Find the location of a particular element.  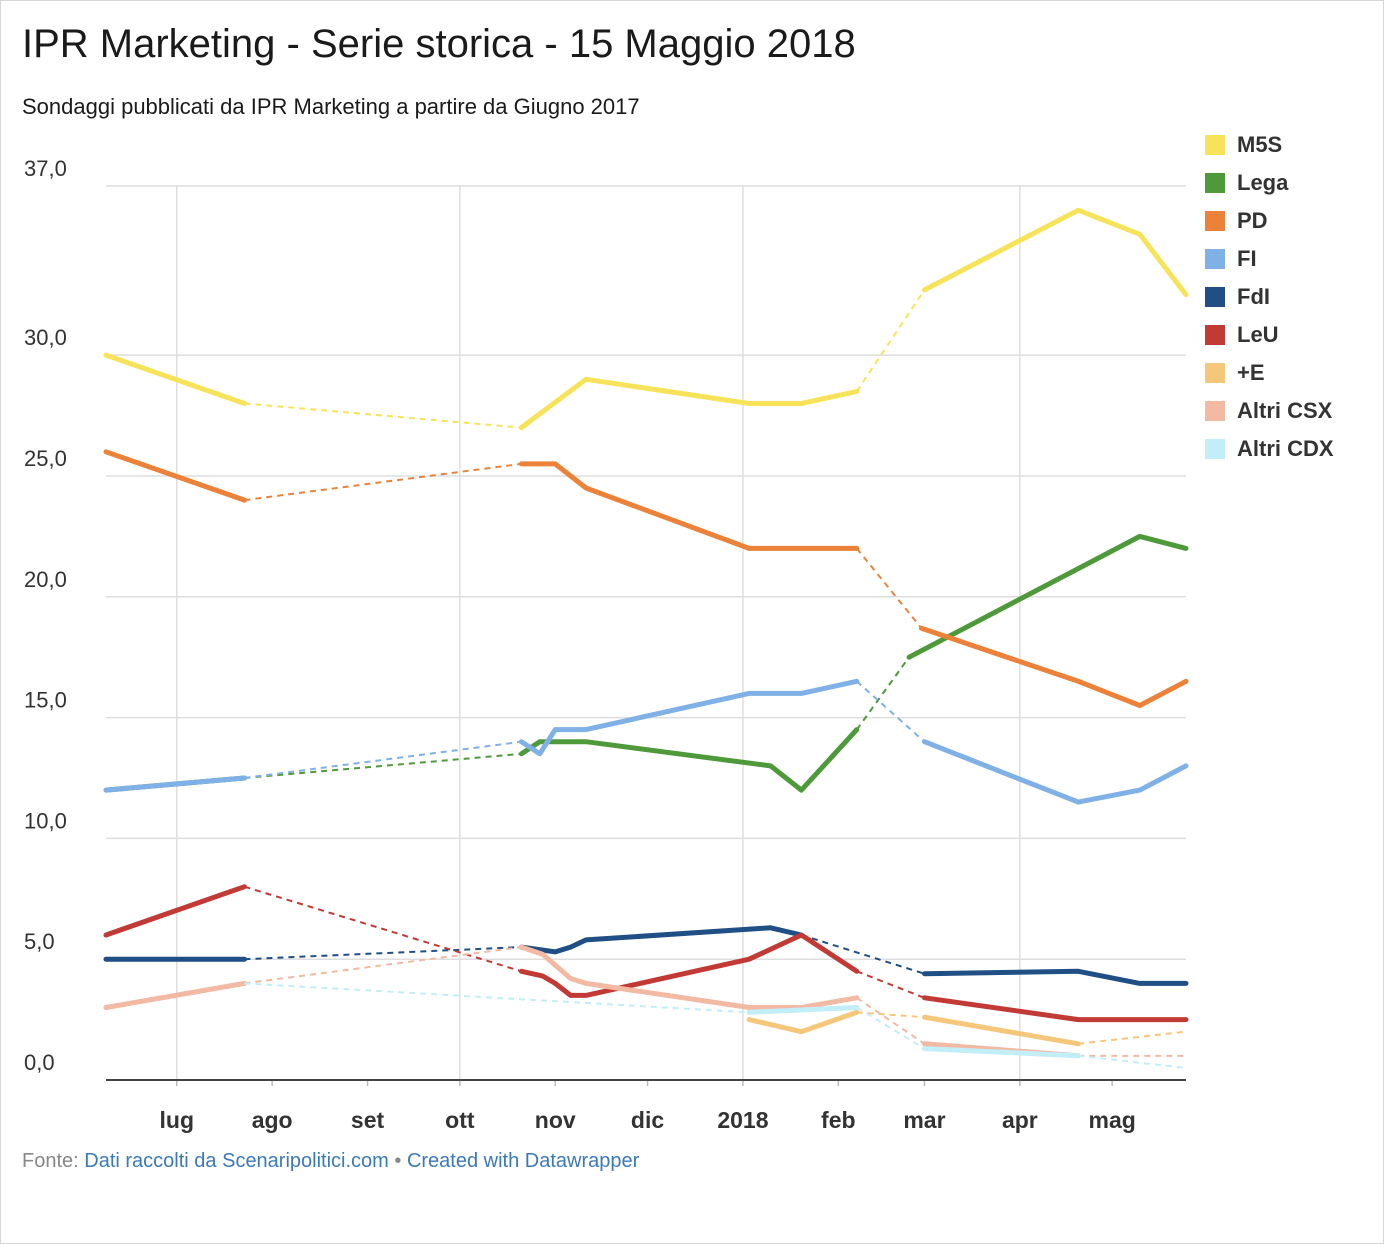

x-tick-label: nov is located at coordinates (555, 1120).